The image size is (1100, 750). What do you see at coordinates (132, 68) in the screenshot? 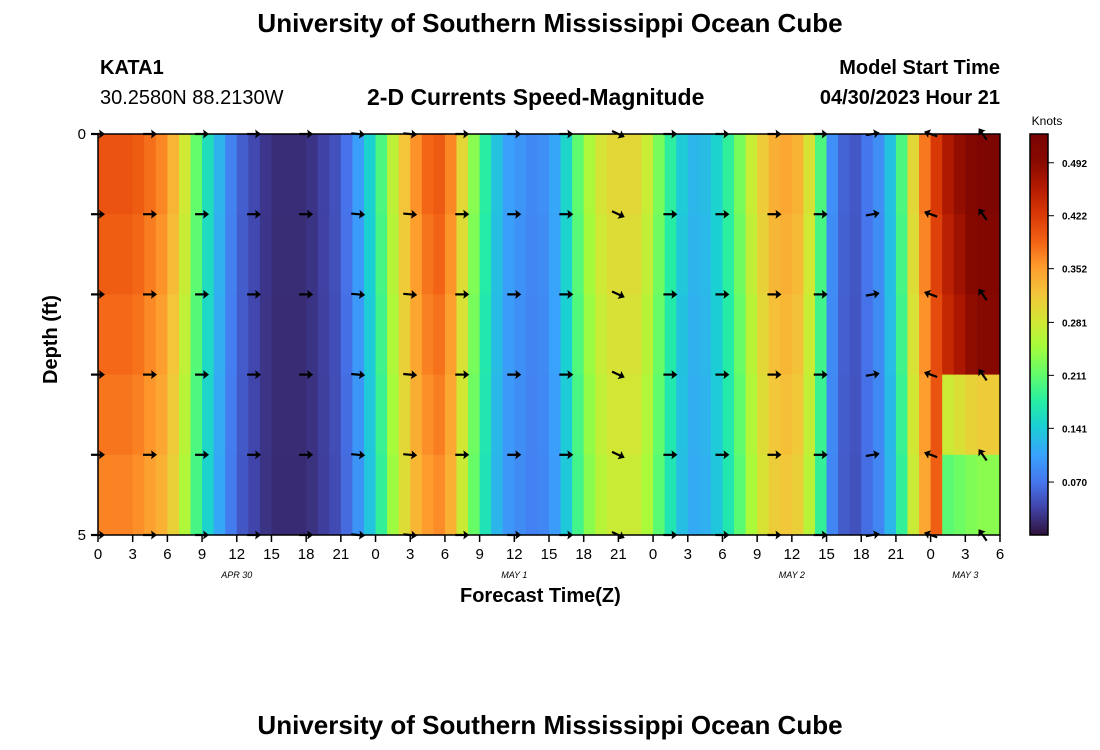
I see `station-id: KATA1` at bounding box center [132, 68].